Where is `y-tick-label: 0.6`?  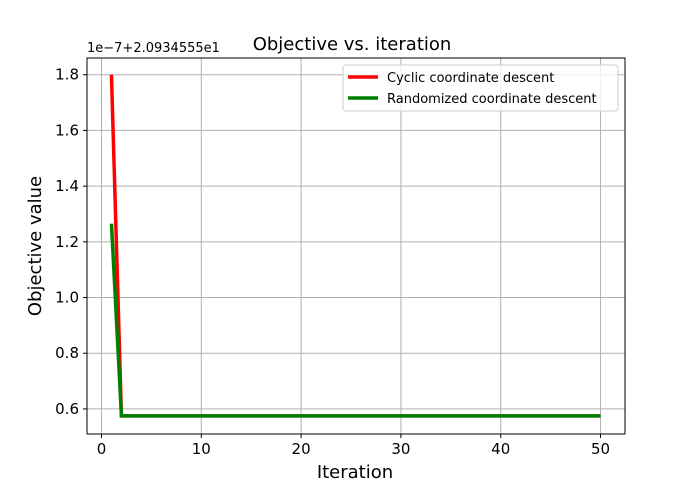
y-tick-label: 0.6 is located at coordinates (67, 409).